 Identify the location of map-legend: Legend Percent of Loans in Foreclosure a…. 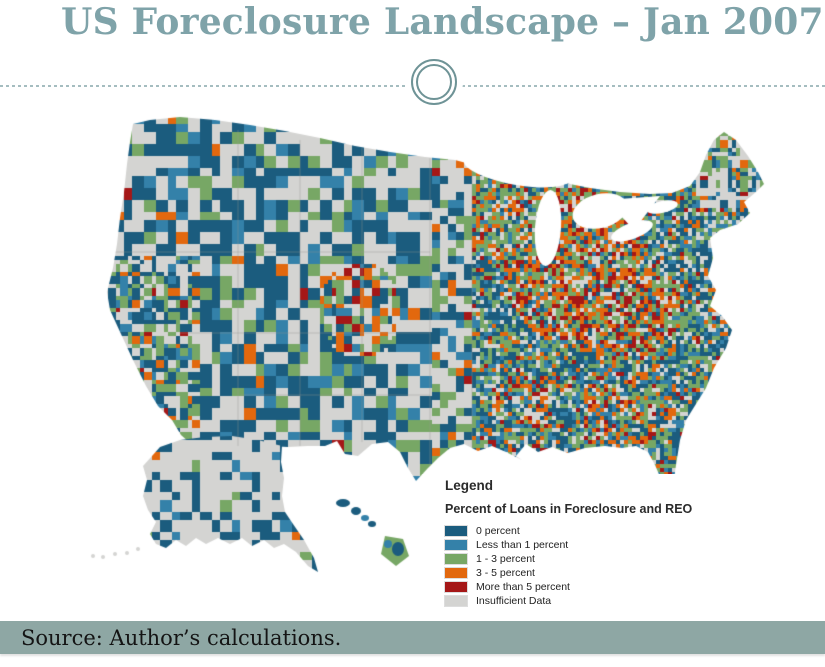
(571, 544).